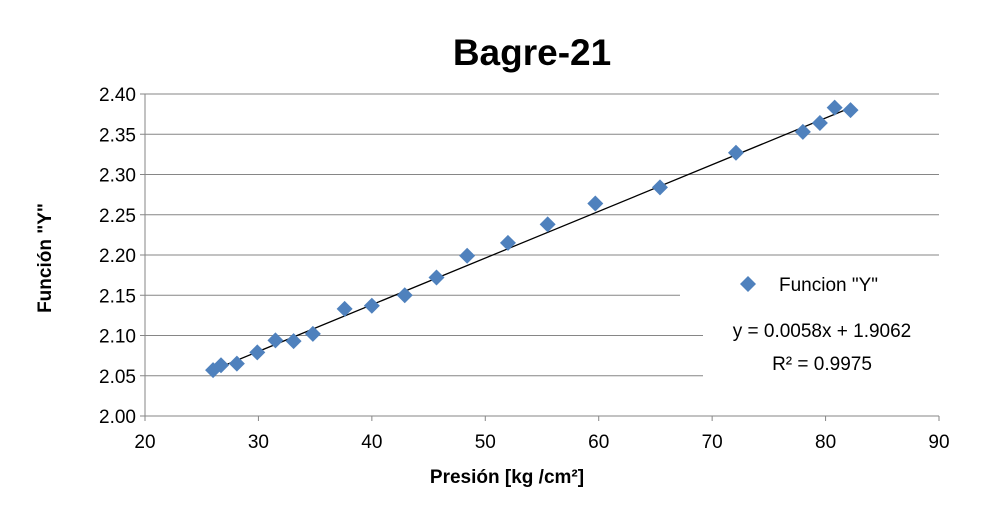 This screenshot has width=989, height=511. What do you see at coordinates (117, 135) in the screenshot?
I see `y-tick-label: 2.35` at bounding box center [117, 135].